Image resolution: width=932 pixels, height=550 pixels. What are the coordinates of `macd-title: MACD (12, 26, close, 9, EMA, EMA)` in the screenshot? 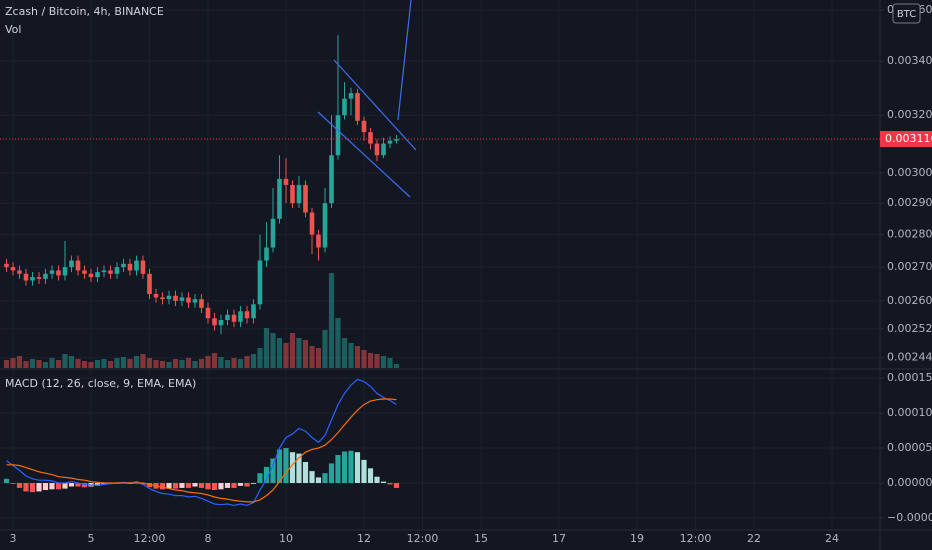 It's located at (100, 383).